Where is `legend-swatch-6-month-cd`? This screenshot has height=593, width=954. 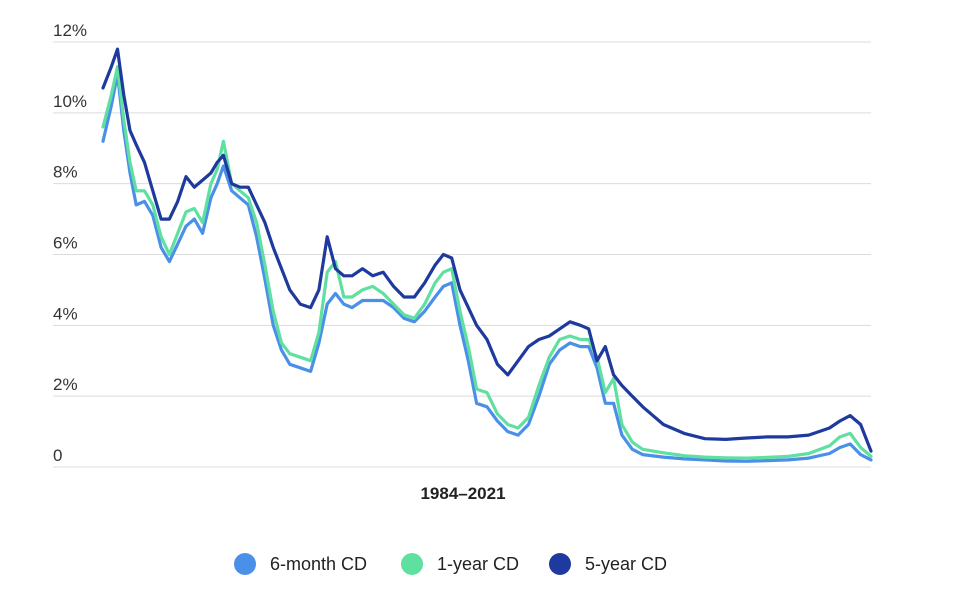
legend-swatch-6-month-cd is located at coordinates (245, 564).